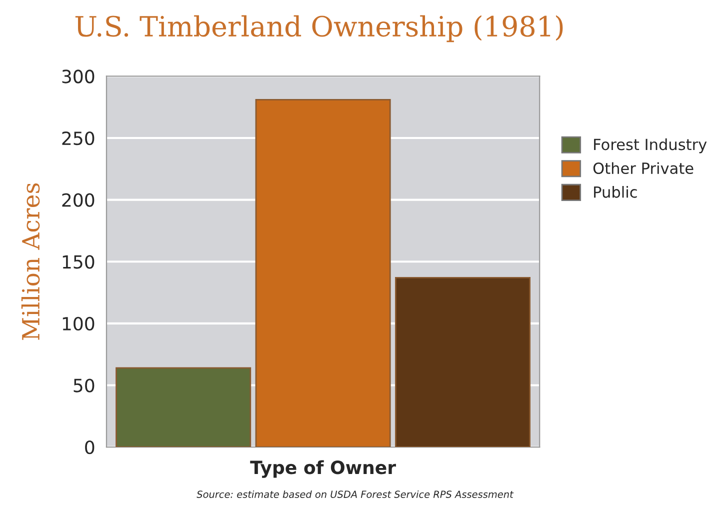 The width and height of the screenshot is (710, 508). I want to click on x-axis-title: Type of Owner, so click(323, 469).